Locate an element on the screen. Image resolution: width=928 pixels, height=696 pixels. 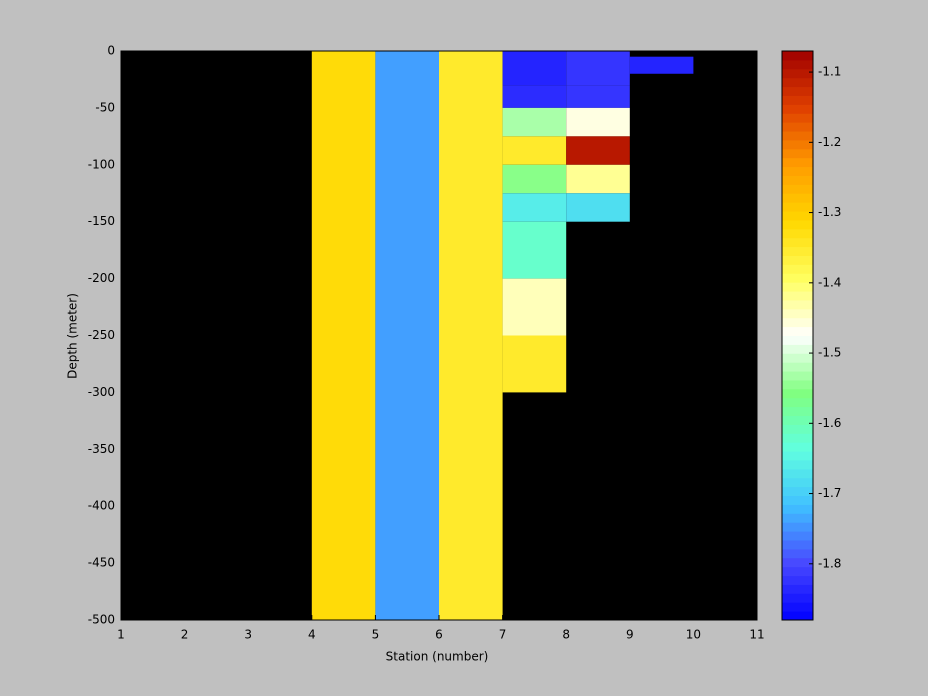
x-tick-label: 3 is located at coordinates (248, 635).